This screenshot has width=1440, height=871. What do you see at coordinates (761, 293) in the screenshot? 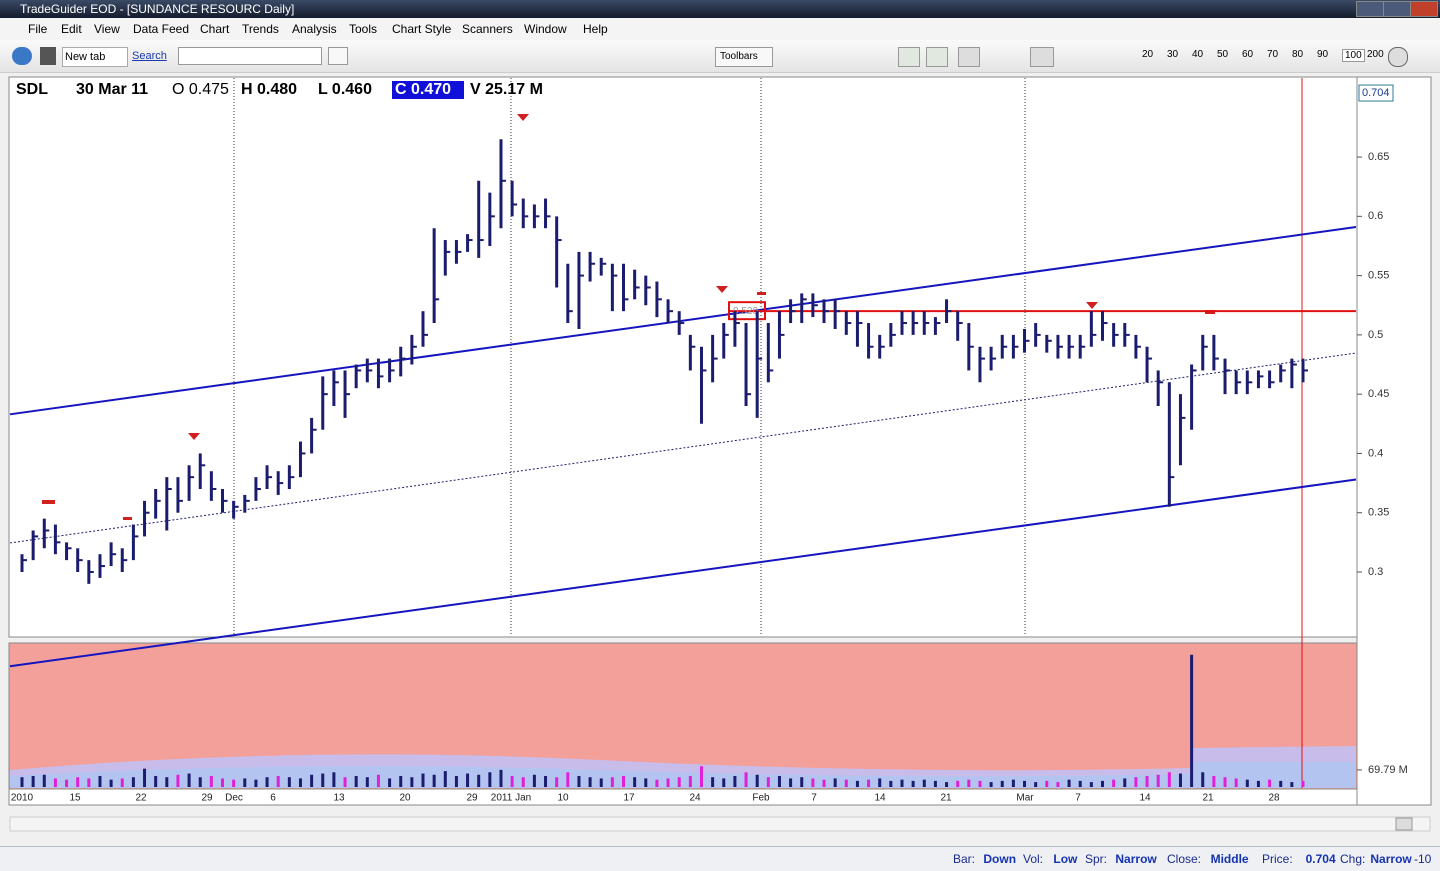
I see `signal-dash` at bounding box center [761, 293].